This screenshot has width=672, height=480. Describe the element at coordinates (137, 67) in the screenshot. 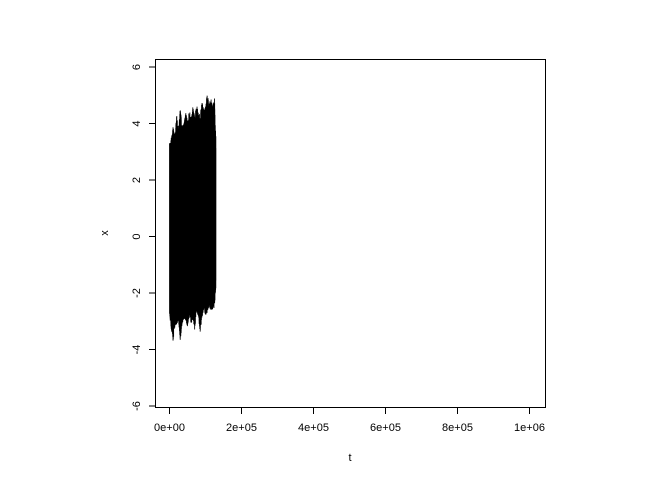

I see `y-tick-label: 6` at that location.